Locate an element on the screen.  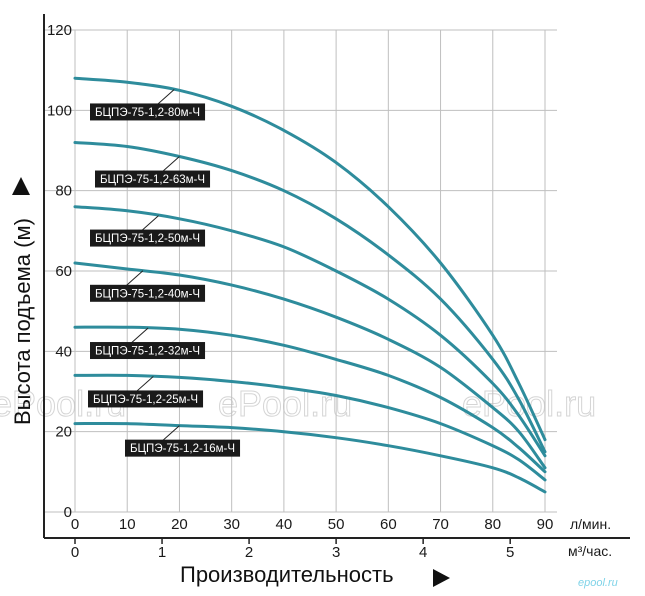
series-label: БЦПЭ-75-1,2-80м-Ч is located at coordinates (148, 105).